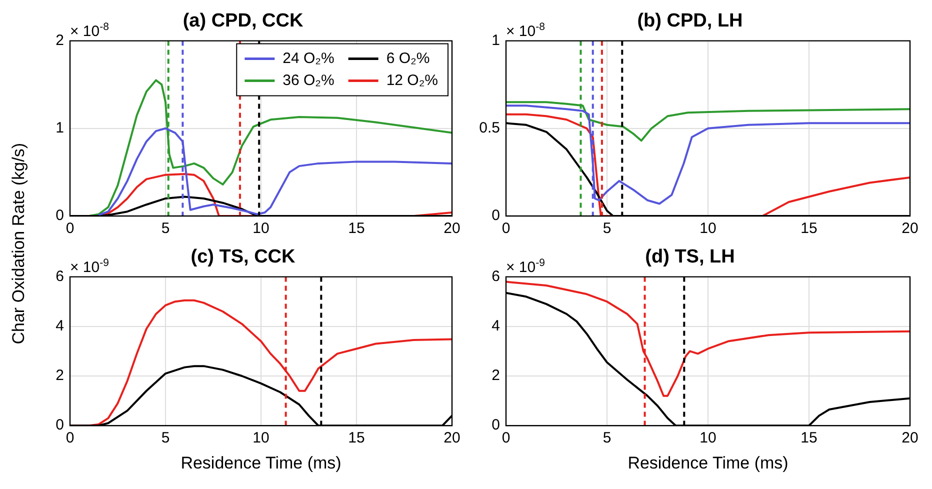  What do you see at coordinates (690, 21) in the screenshot?
I see `chart-title: (b) CPD, LH` at bounding box center [690, 21].